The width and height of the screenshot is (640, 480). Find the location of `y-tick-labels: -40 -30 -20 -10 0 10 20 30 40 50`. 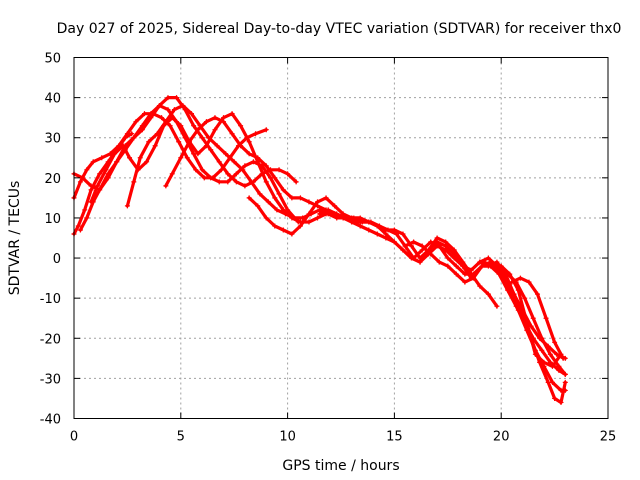

y-tick-labels: -40 -30 -20 -10 0 10 20 30 40 50 is located at coordinates (50, 240).